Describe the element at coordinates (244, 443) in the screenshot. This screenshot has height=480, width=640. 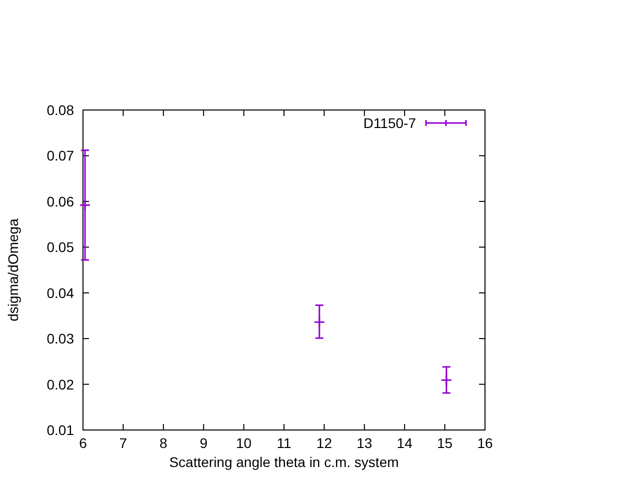
I see `x-tick-label: 10` at that location.